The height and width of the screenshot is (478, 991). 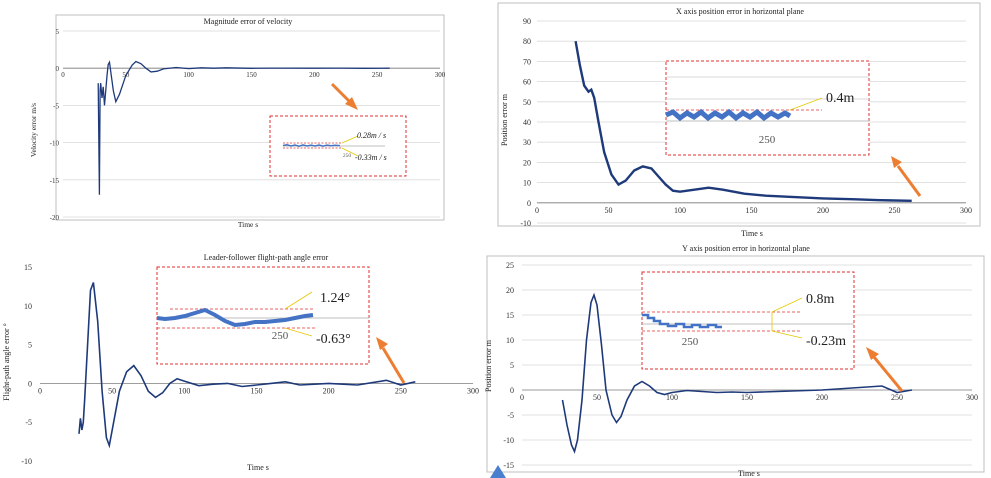 I want to click on inset-lower-label: -0.63°, so click(x=333, y=339).